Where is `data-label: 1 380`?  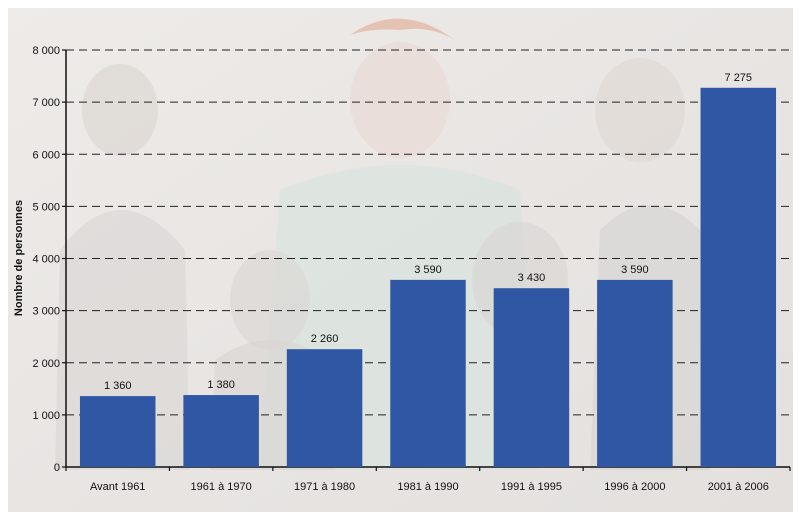 data-label: 1 380 is located at coordinates (221, 385).